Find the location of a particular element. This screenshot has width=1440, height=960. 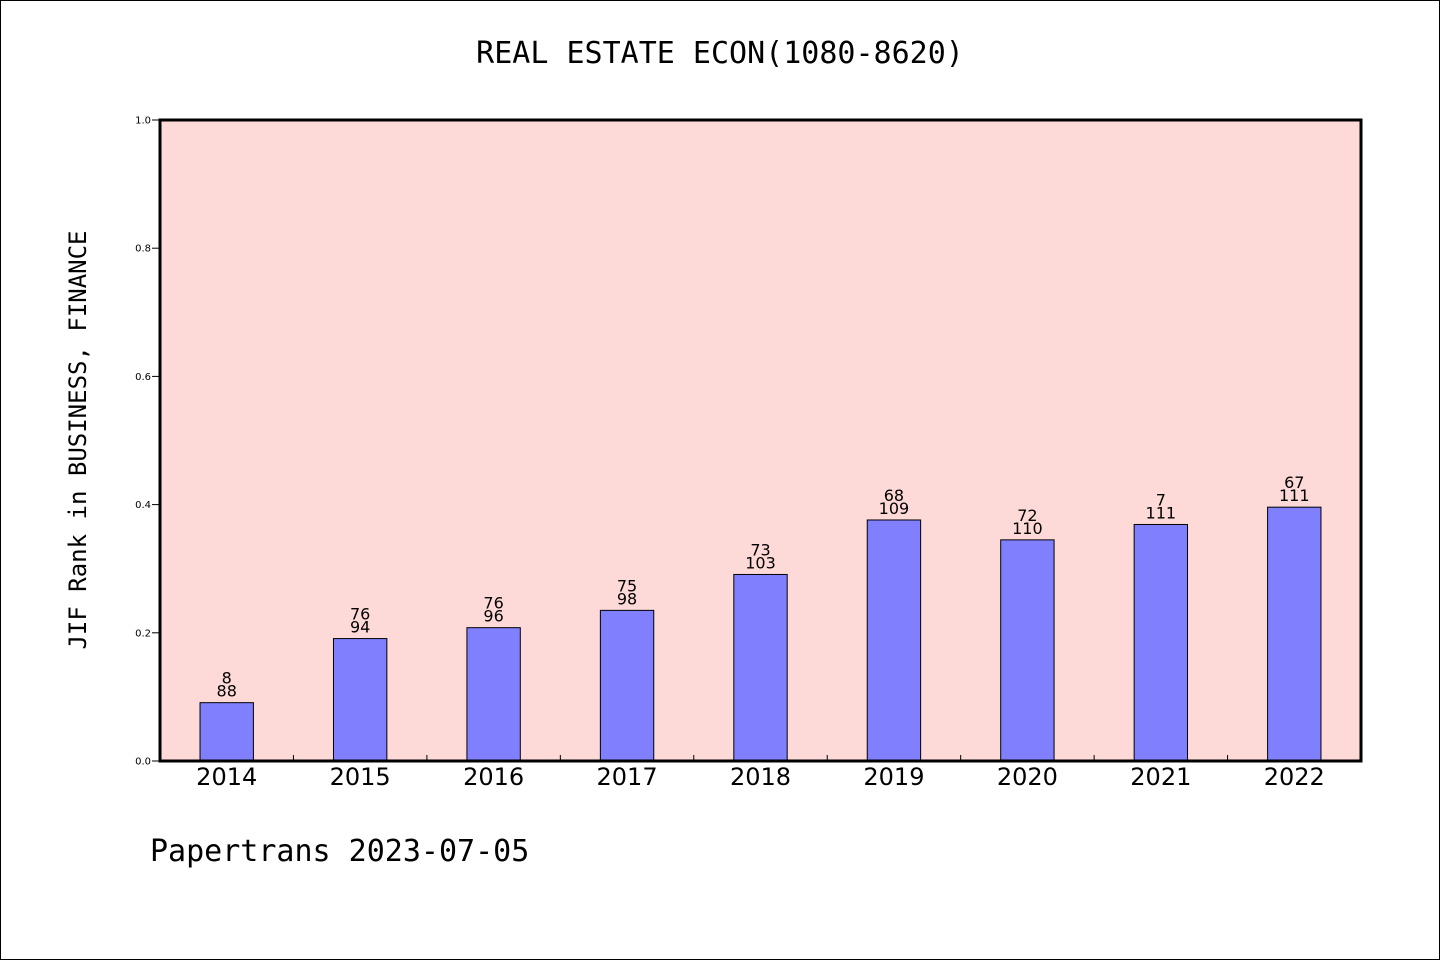

y-tick-label-0.8: 0.8 is located at coordinates (143, 249).